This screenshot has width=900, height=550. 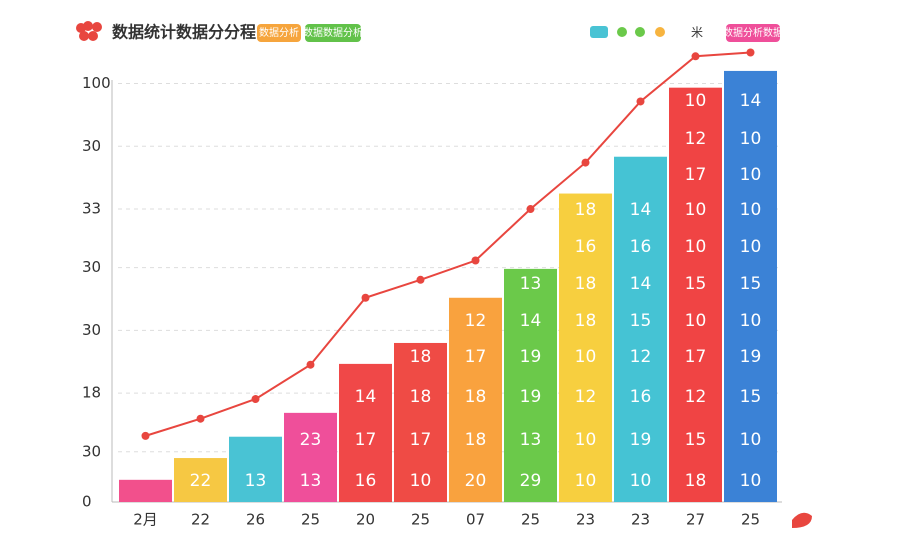 What do you see at coordinates (145, 520) in the screenshot?
I see `x-tick-label: 2月` at bounding box center [145, 520].